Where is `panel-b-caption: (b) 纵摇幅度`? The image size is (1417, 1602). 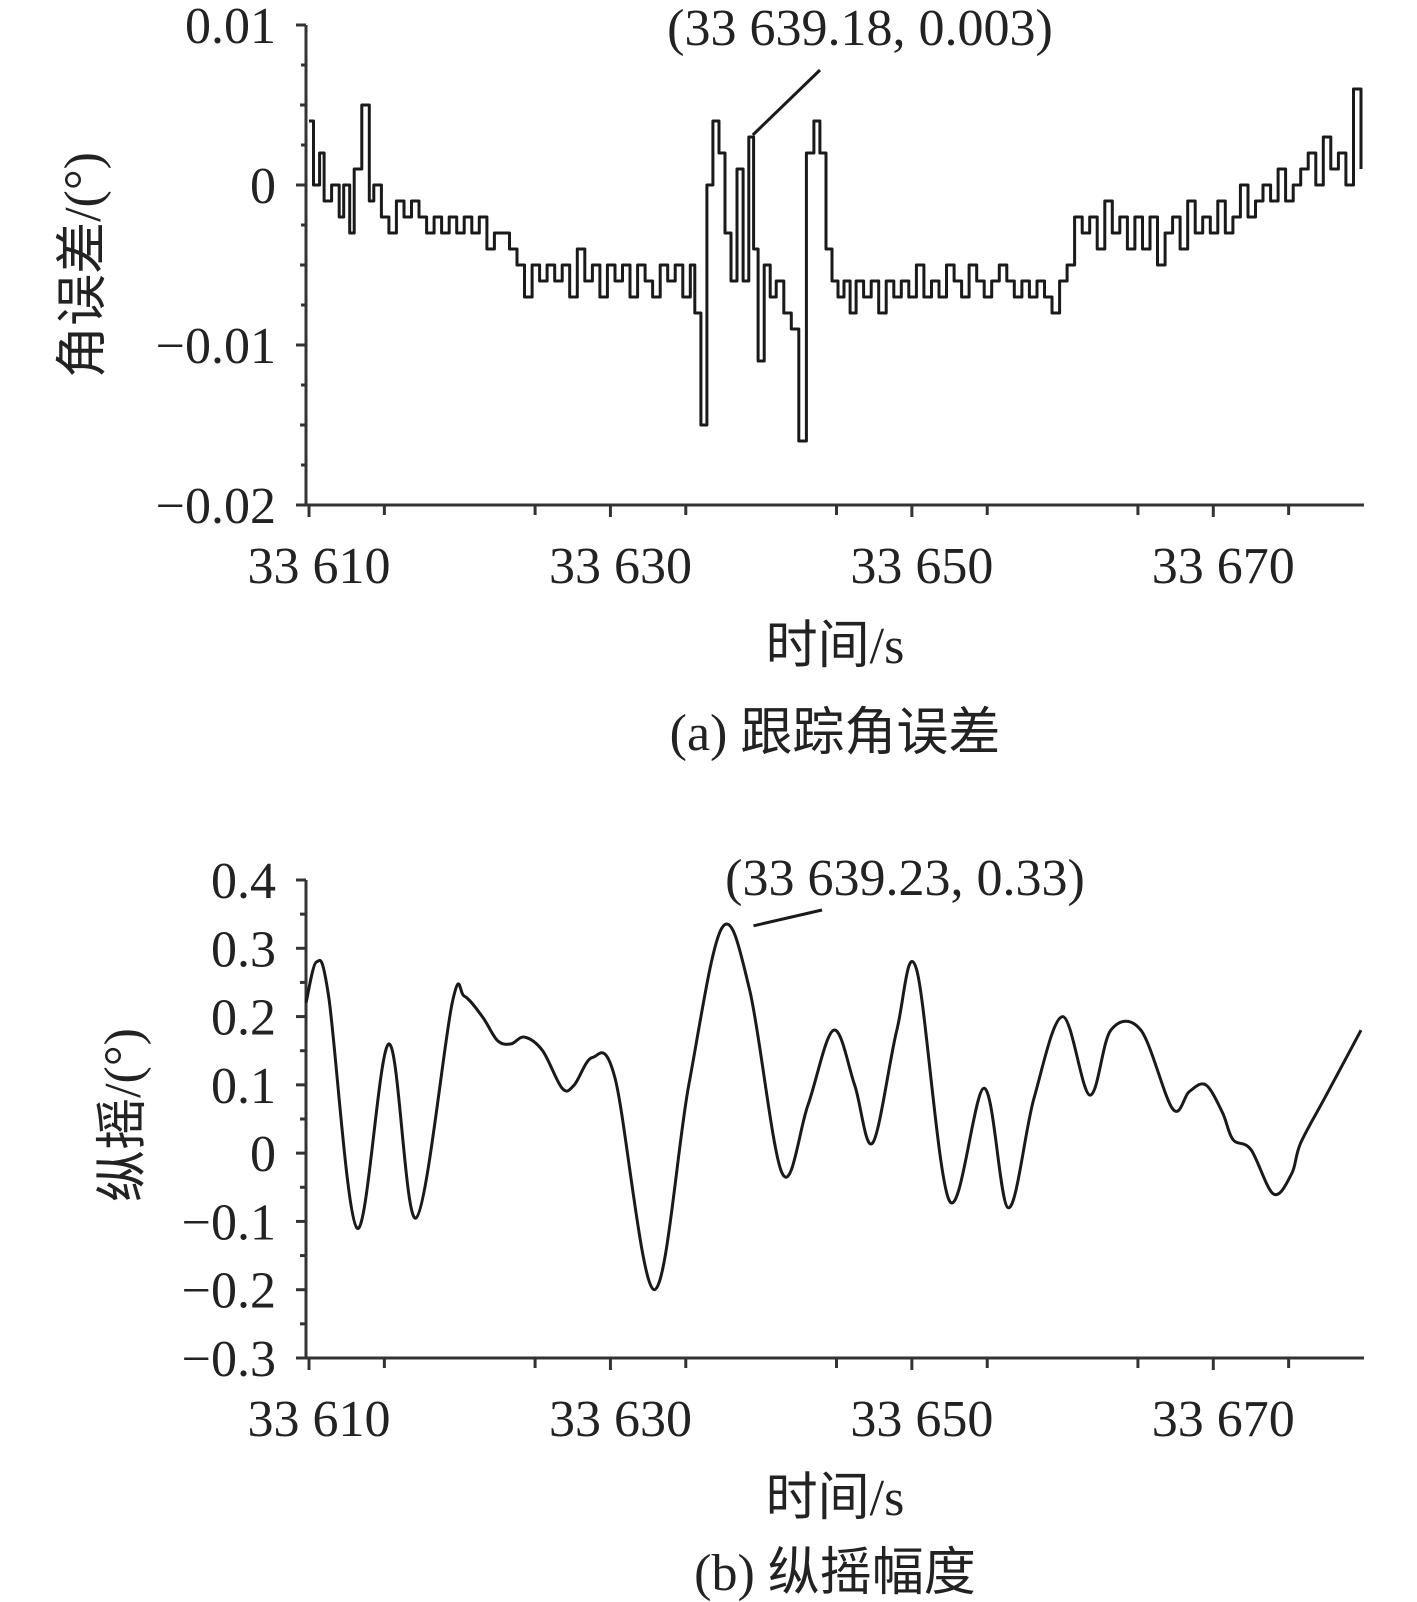 panel-b-caption: (b) 纵摇幅度 is located at coordinates (835, 1573).